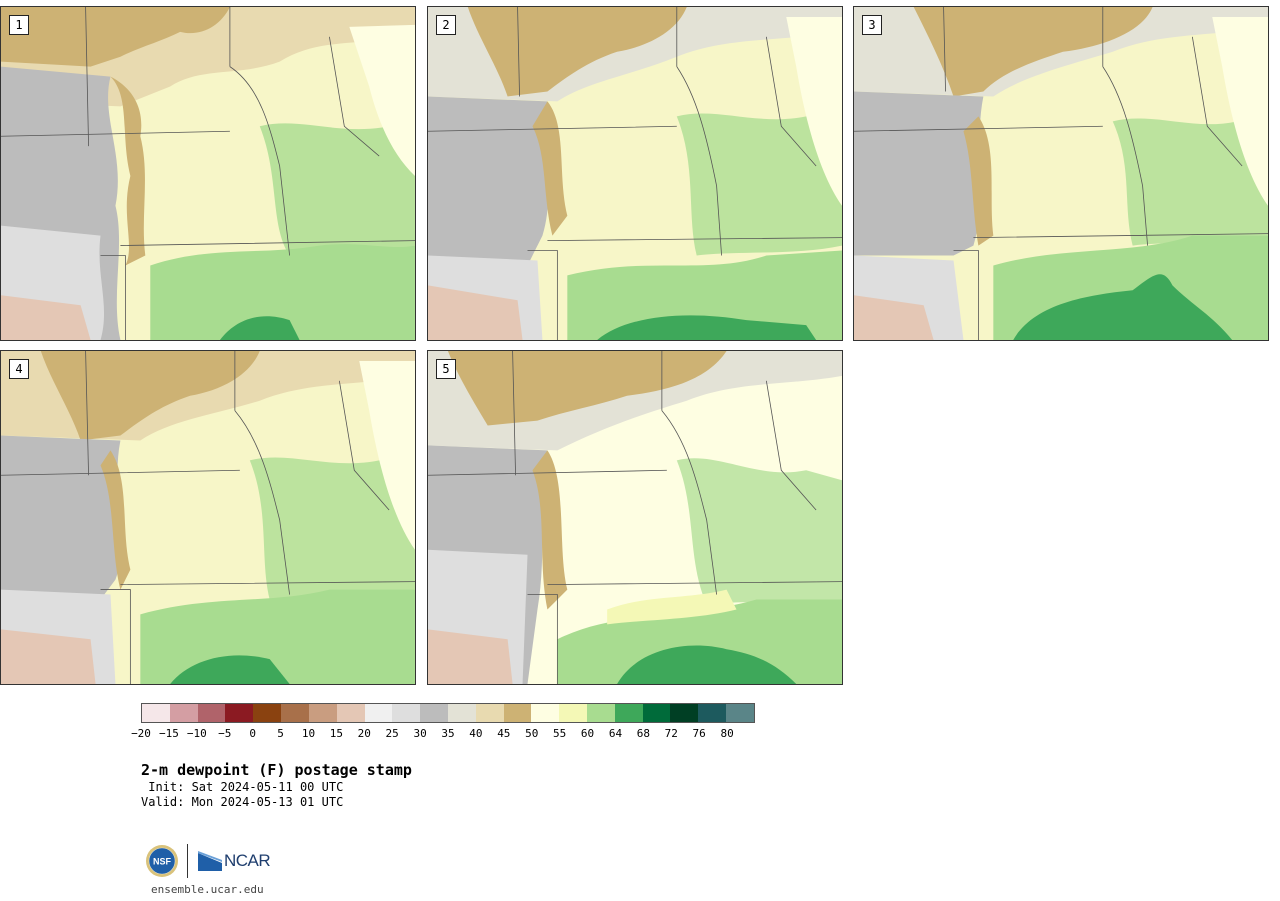 This screenshot has width=1280, height=901. Describe the element at coordinates (643, 733) in the screenshot. I see `colorbar-tick-label: 68` at that location.